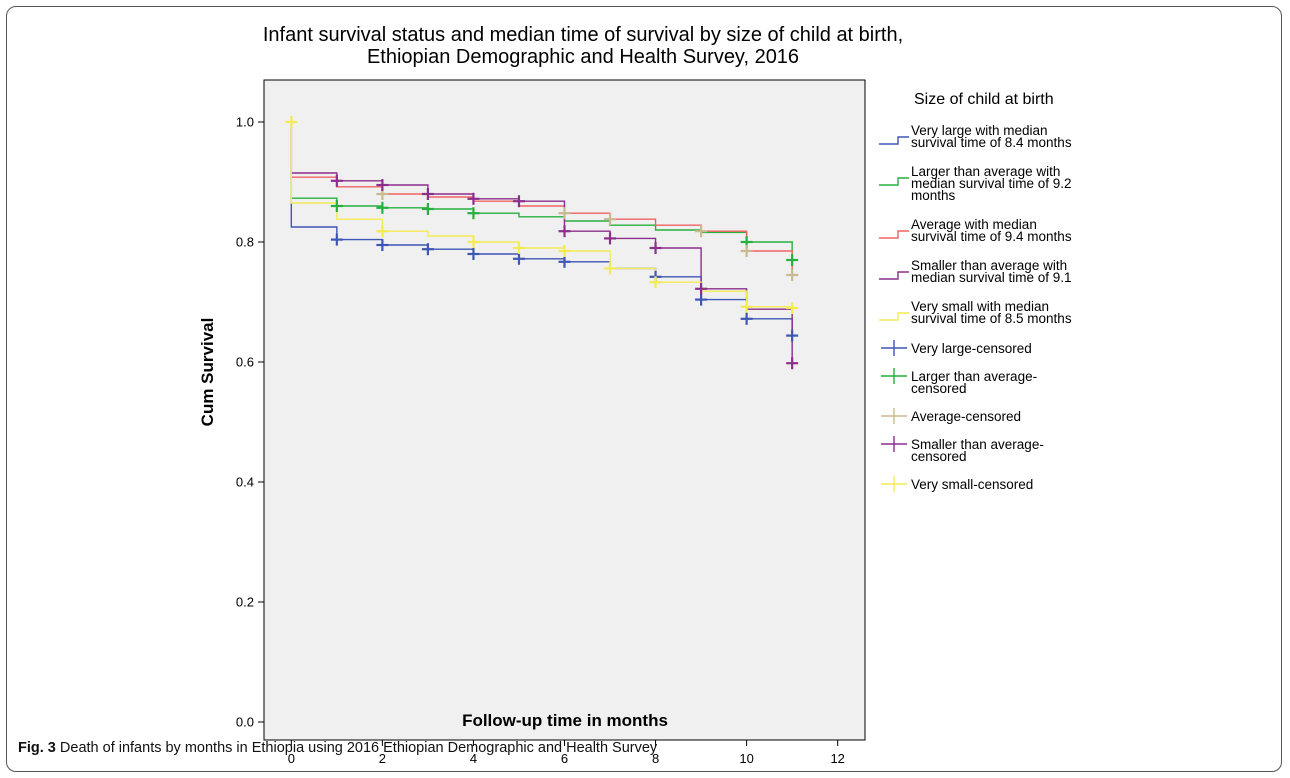 Image resolution: width=1290 pixels, height=778 pixels. I want to click on legend-label: Very small with median, so click(980, 306).